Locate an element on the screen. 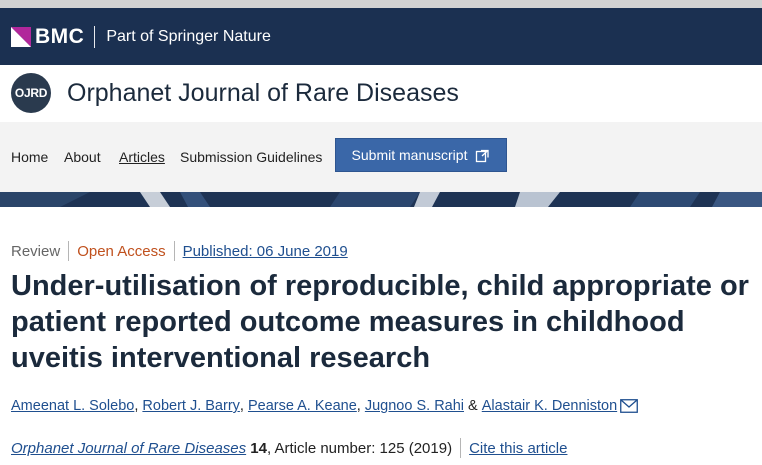  citation-article-info: , Article number: 125 (2019) is located at coordinates (359, 448).